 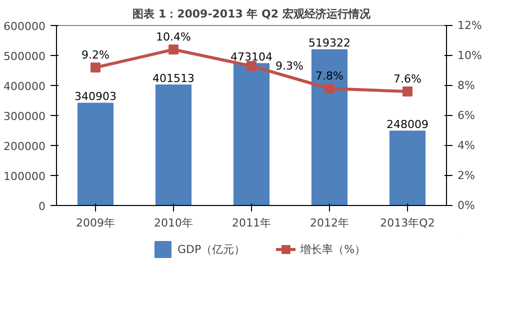 What do you see at coordinates (25, 56) in the screenshot?
I see `y-tick-label: 500000` at bounding box center [25, 56].